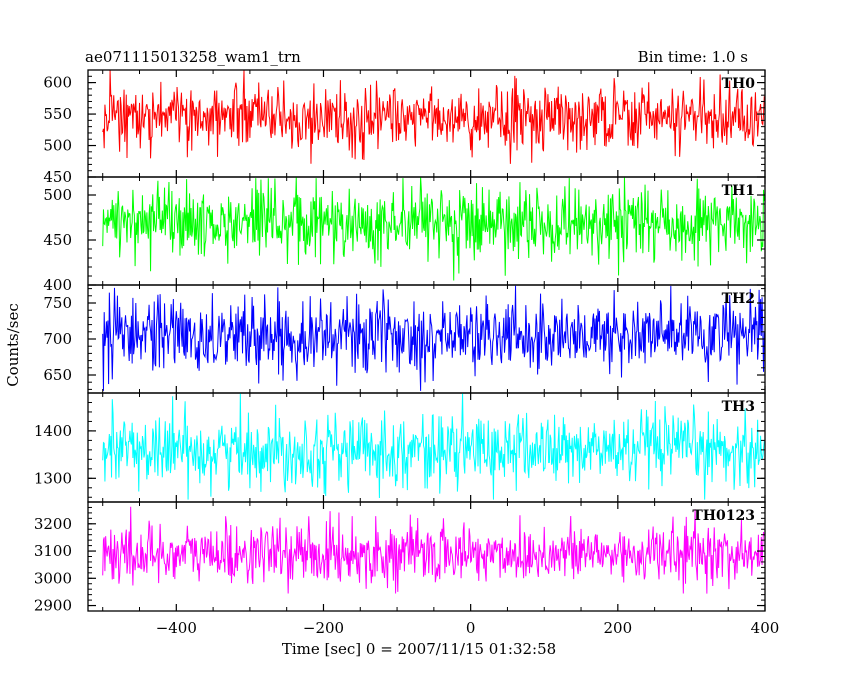  What do you see at coordinates (433, 229) in the screenshot?
I see `series-line-th1` at bounding box center [433, 229].